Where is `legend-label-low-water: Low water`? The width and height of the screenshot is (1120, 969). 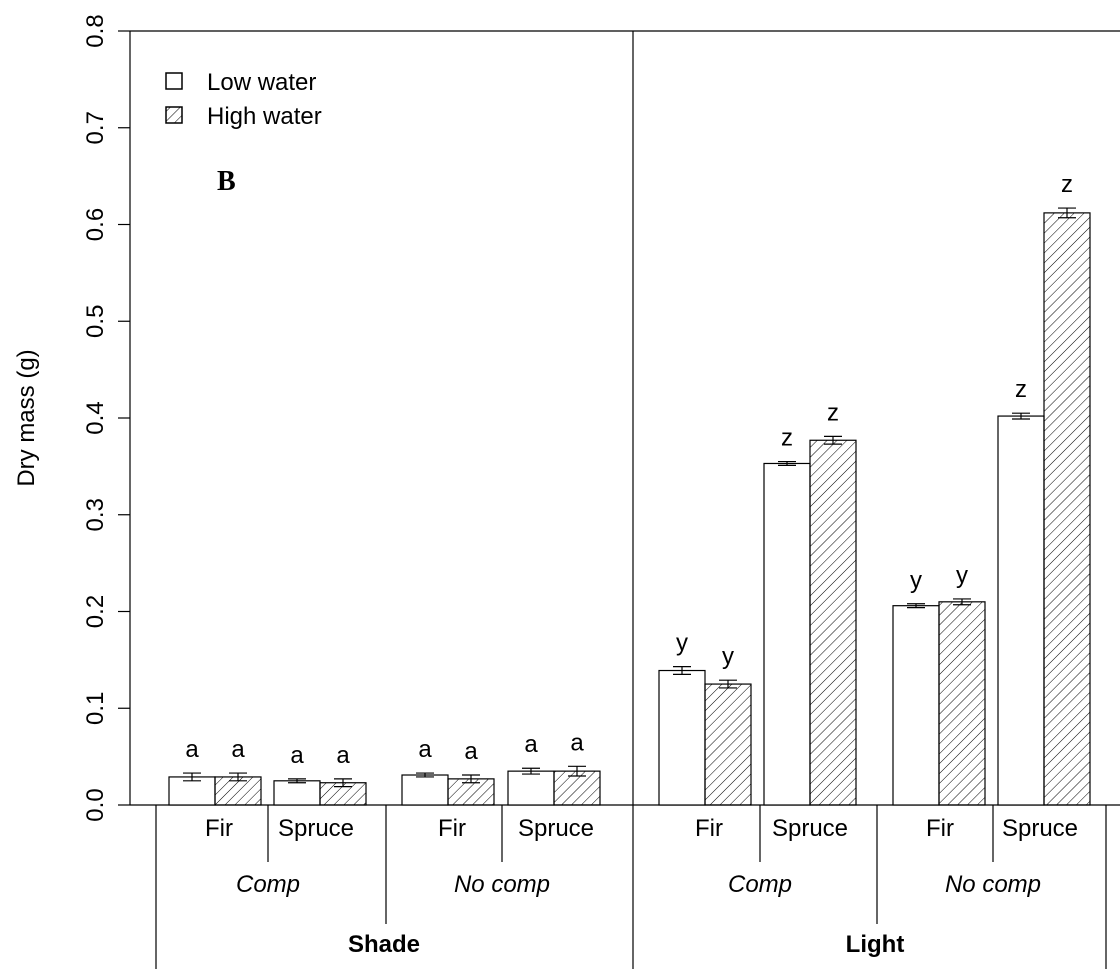
legend-label-low-water: Low water is located at coordinates (261, 82).